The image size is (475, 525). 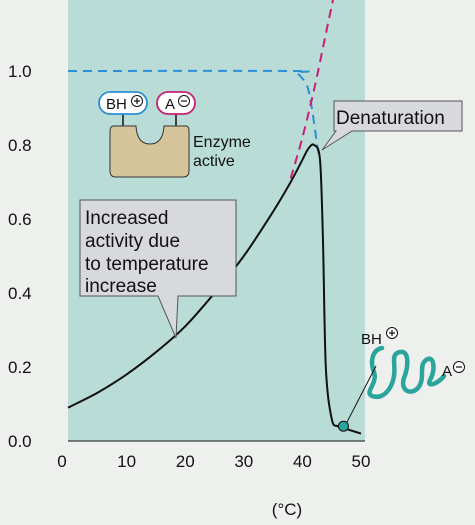 I want to click on denatured-plus-charge-glyph, so click(x=392, y=333).